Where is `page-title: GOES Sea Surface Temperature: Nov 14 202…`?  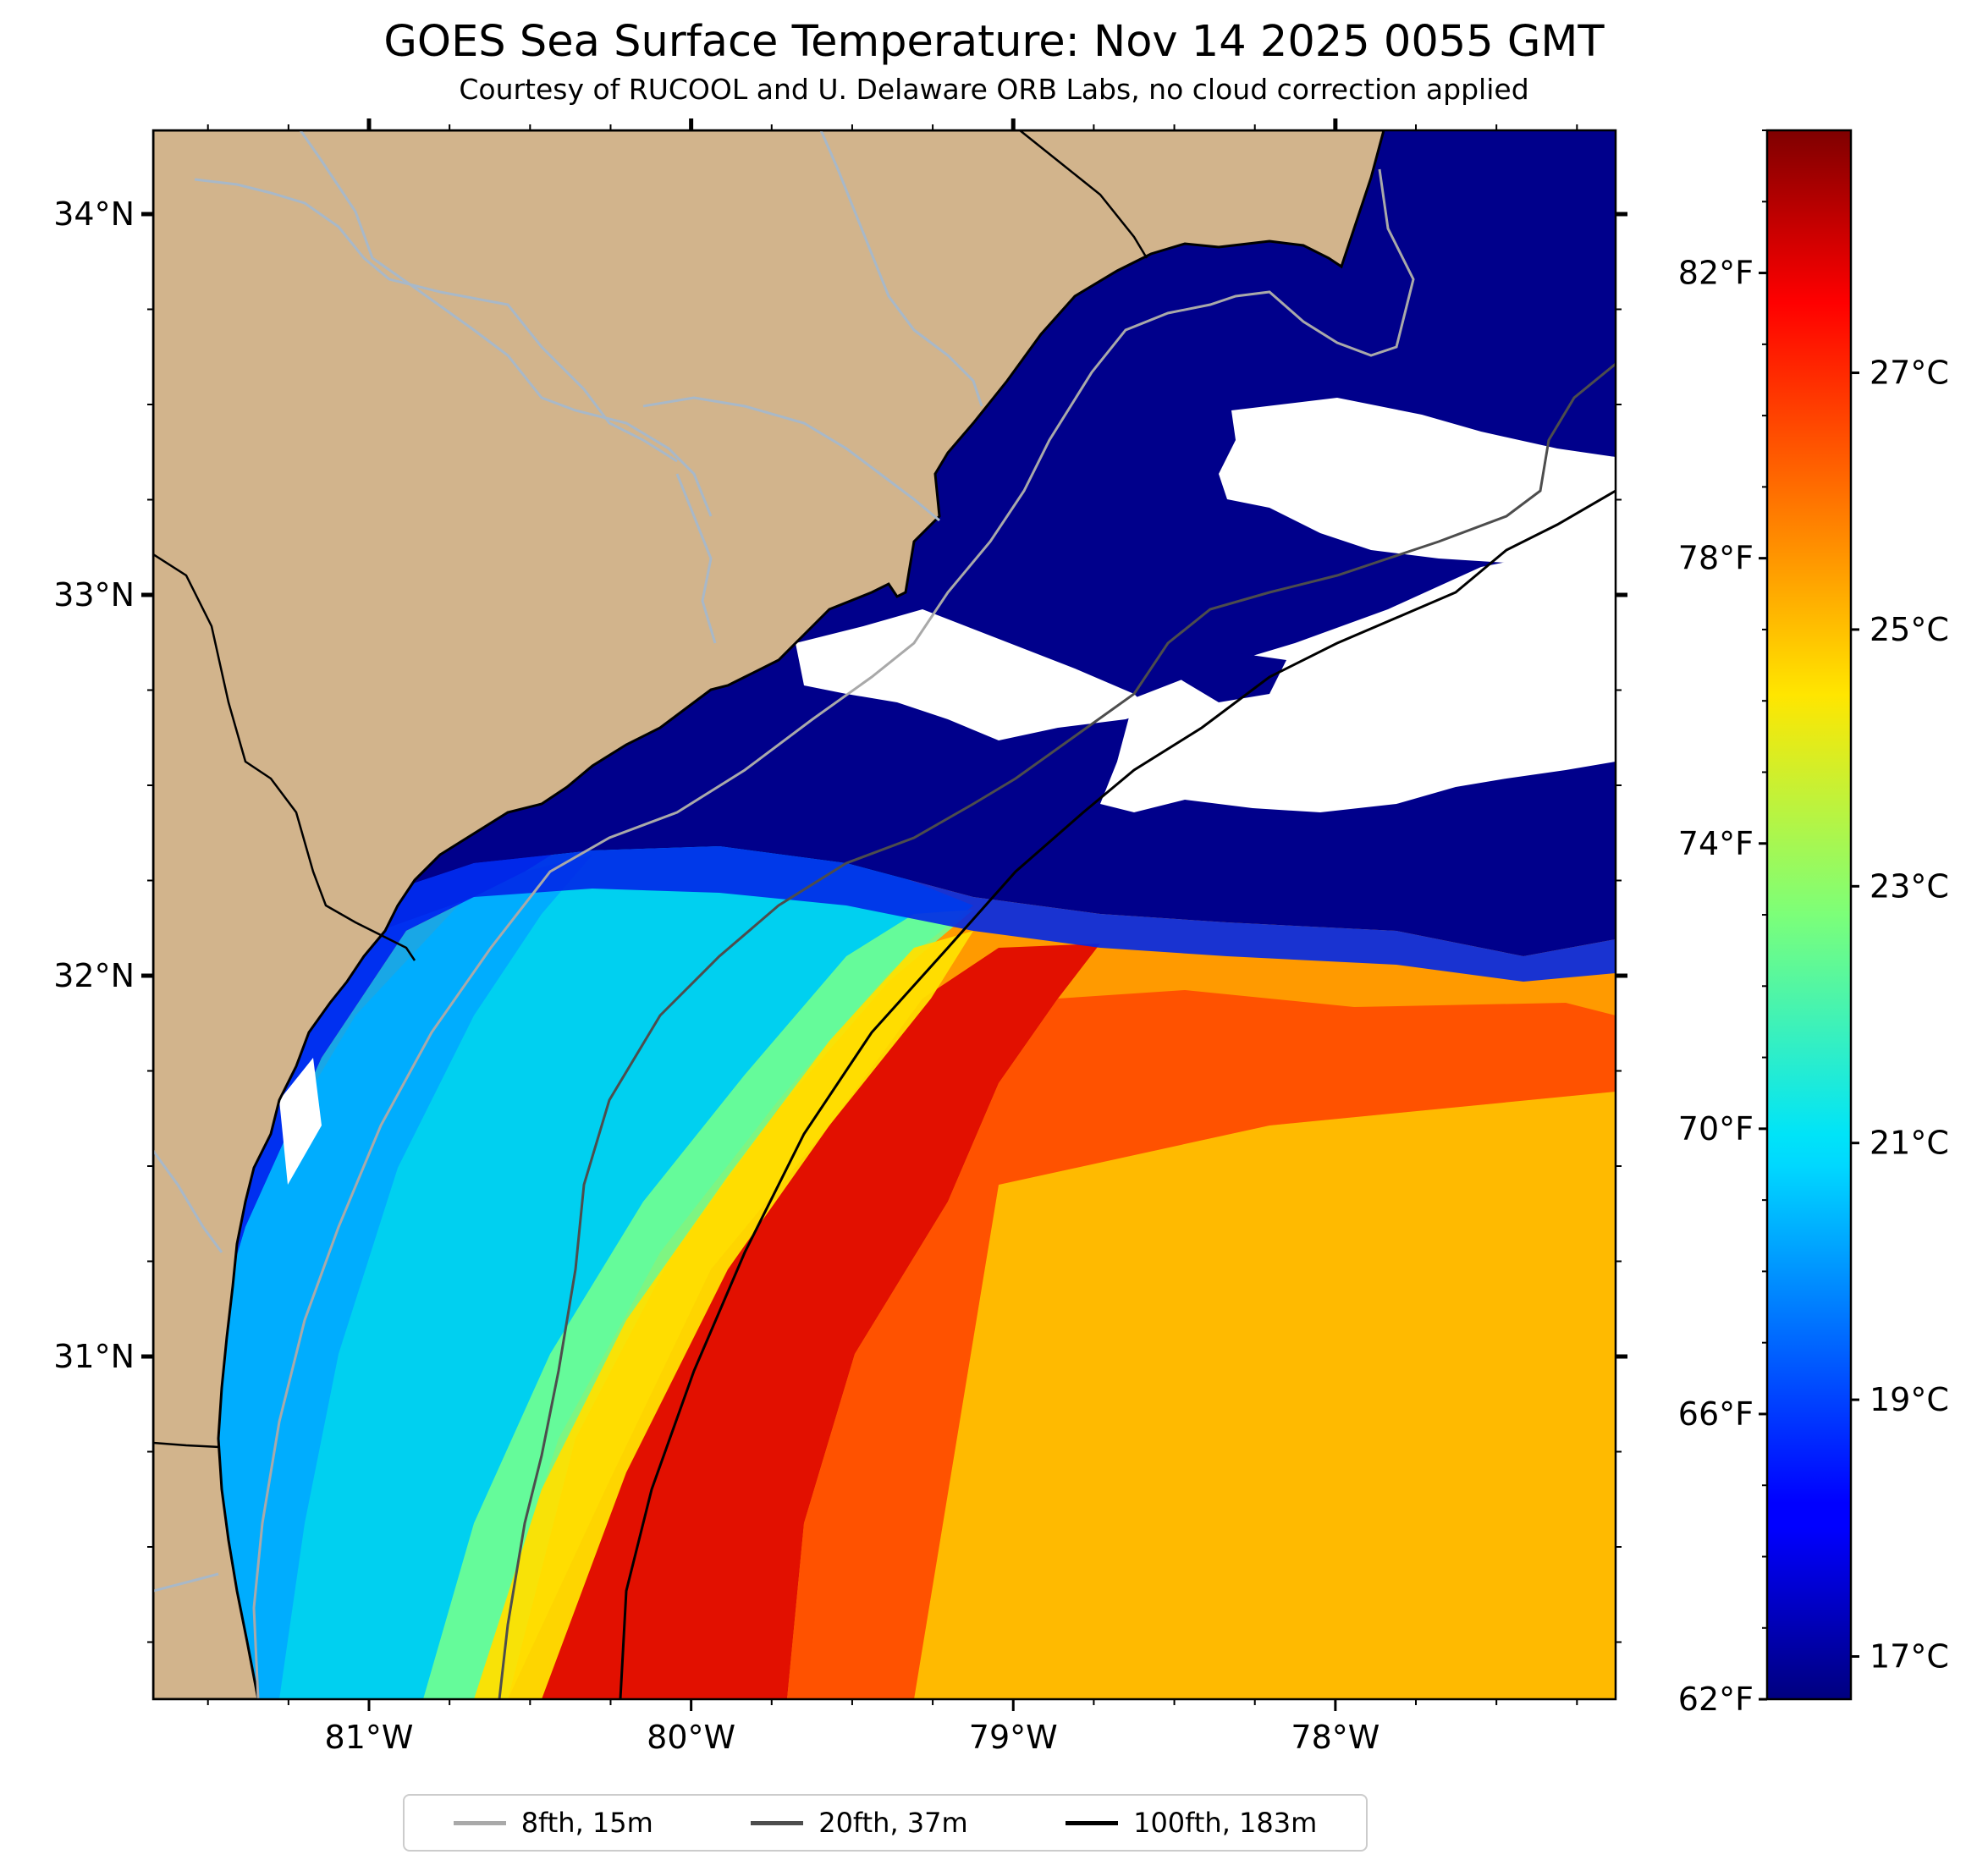
page-title: GOES Sea Surface Temperature: Nov 14 202… is located at coordinates (994, 42).